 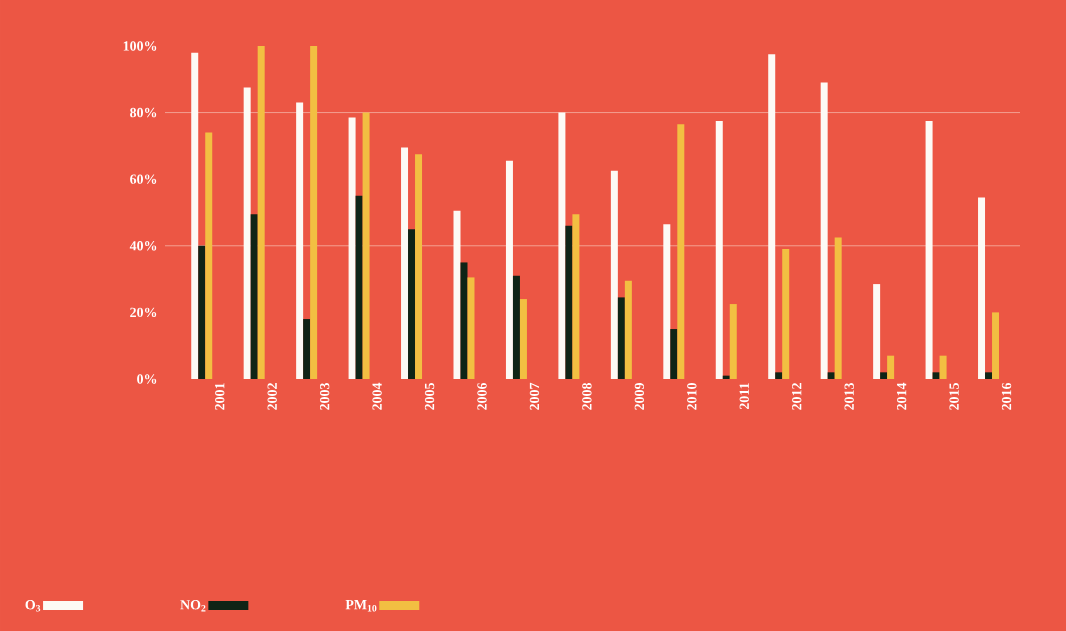 What do you see at coordinates (140, 46) in the screenshot?
I see `y-tick-label: 100%` at bounding box center [140, 46].